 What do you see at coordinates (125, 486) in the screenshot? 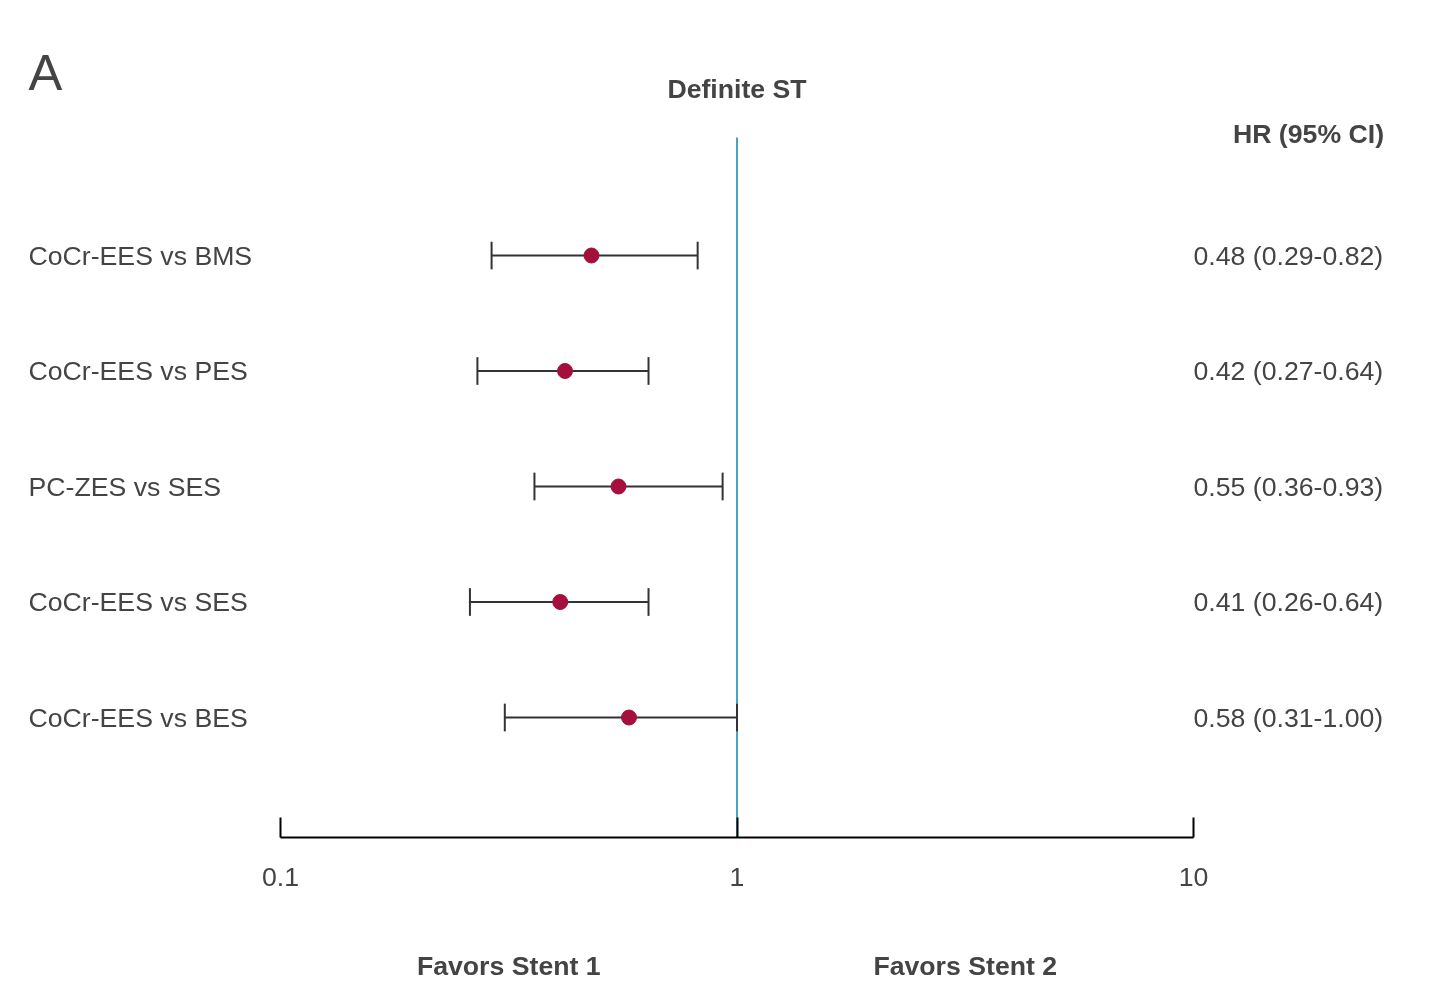
I see `y-tick-label: PC-ZES vs SES` at bounding box center [125, 486].